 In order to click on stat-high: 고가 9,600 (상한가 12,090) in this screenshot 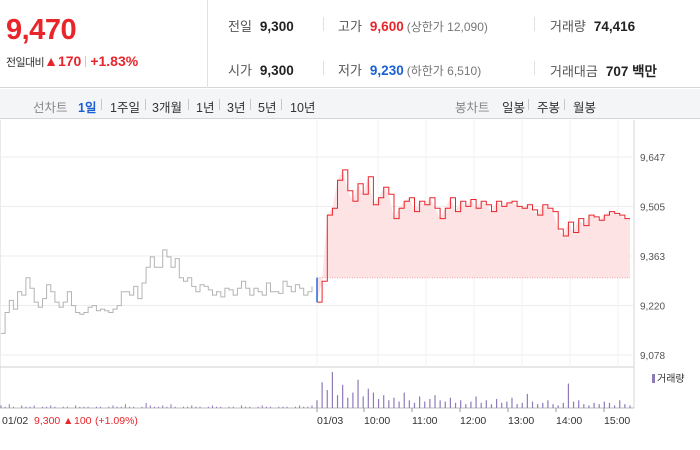, I will do `click(413, 25)`.